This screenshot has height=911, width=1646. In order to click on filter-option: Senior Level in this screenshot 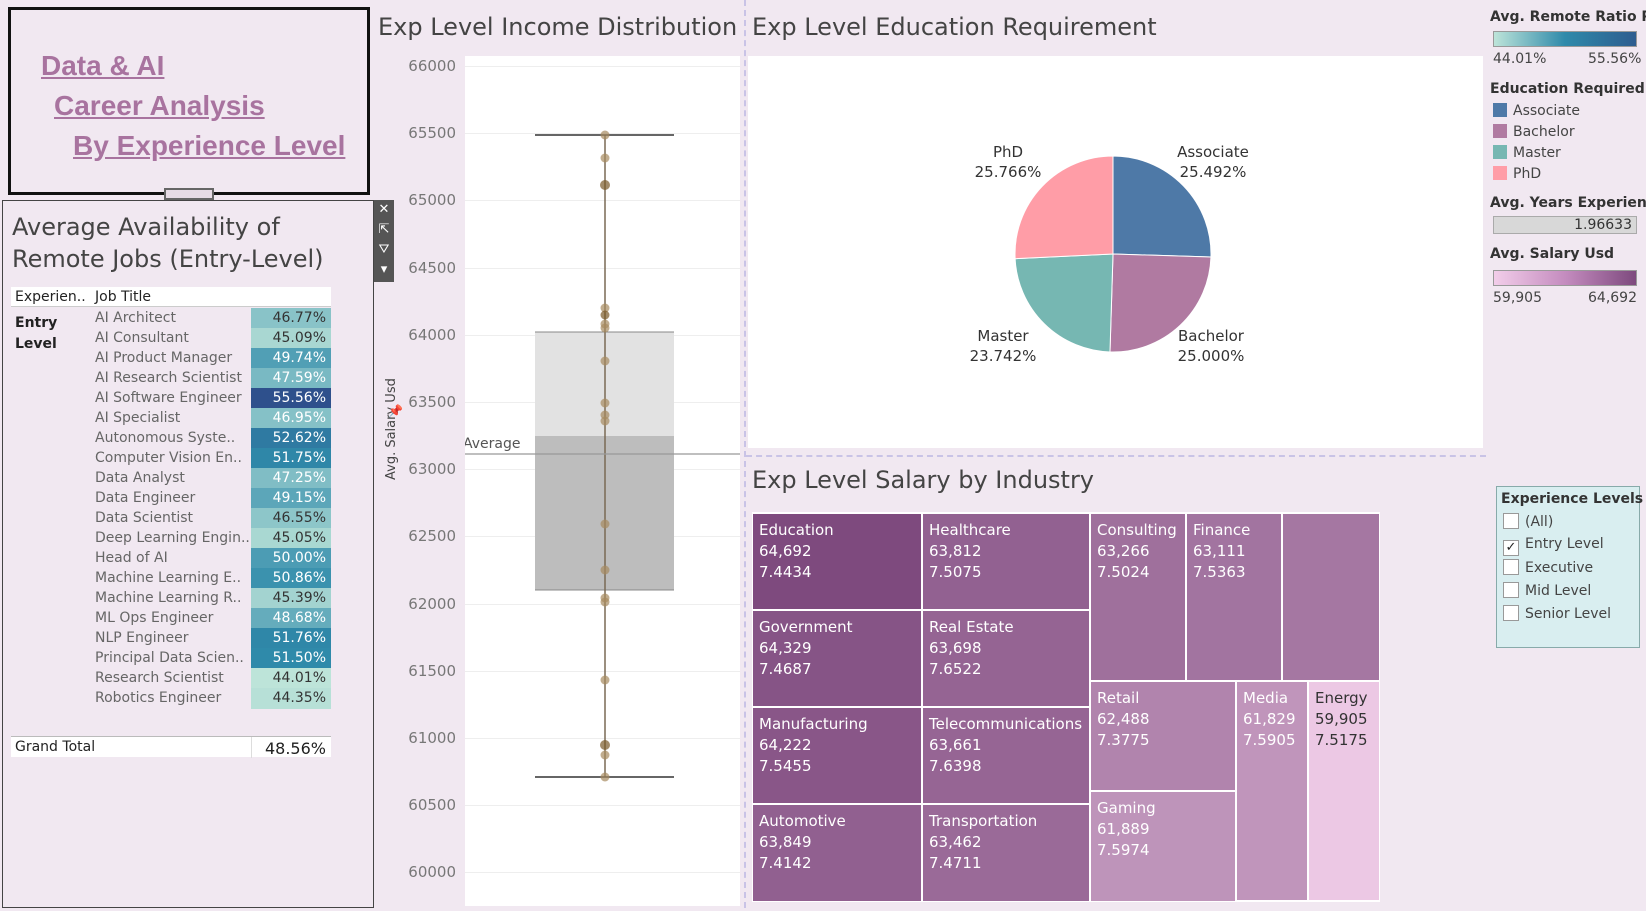, I will do `click(1557, 613)`.